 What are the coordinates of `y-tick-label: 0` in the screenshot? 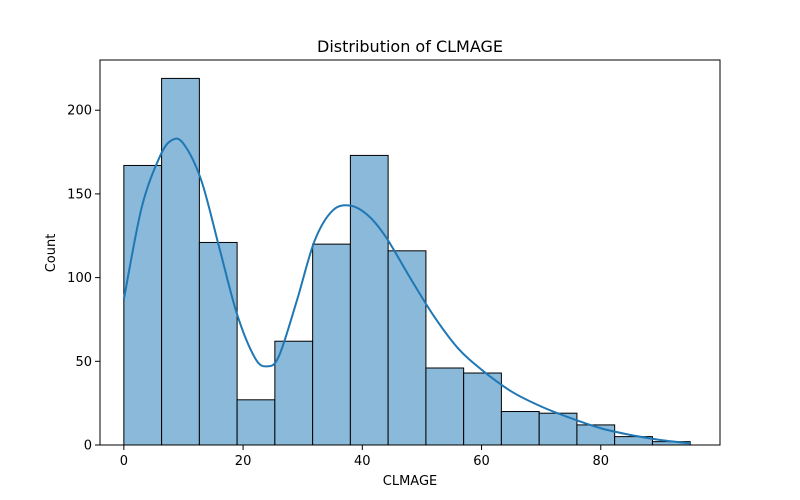 It's located at (88, 446).